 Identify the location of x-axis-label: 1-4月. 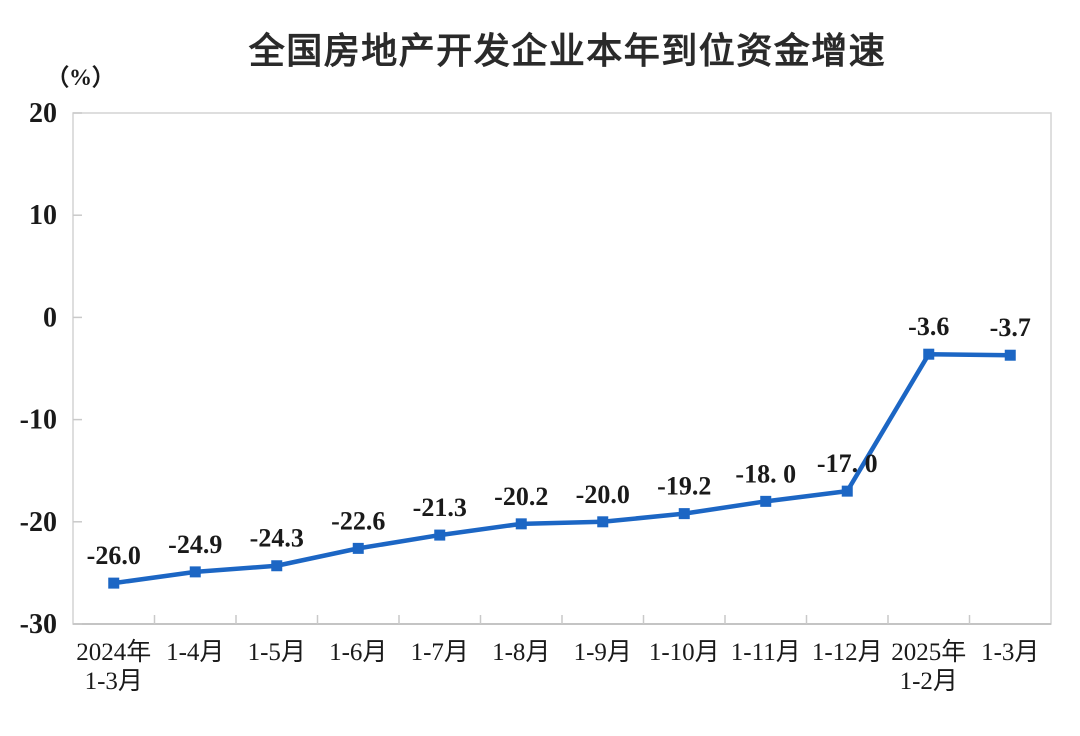
(195, 652).